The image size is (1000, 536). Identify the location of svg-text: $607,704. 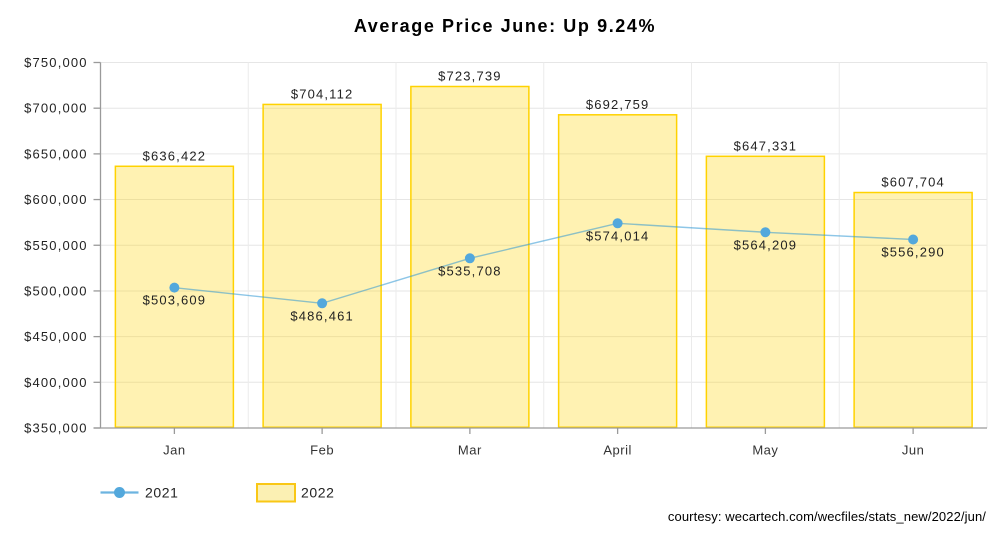
(912, 182).